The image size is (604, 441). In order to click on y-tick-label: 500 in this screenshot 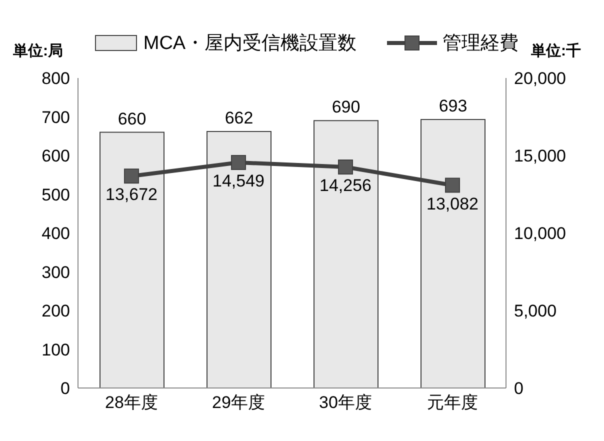, I will do `click(56, 194)`.